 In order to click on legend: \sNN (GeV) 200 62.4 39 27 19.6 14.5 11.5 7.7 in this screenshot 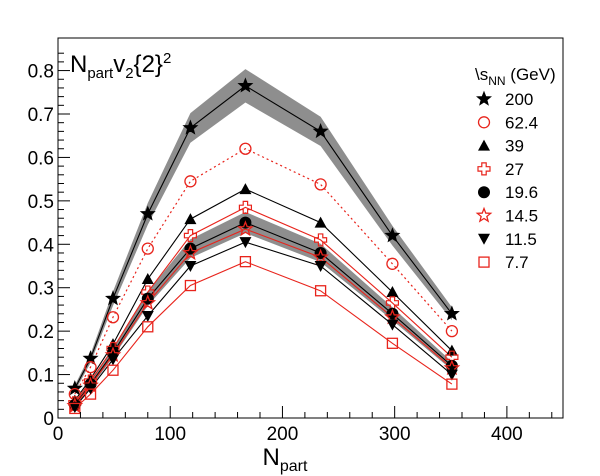, I will do `click(515, 168)`.